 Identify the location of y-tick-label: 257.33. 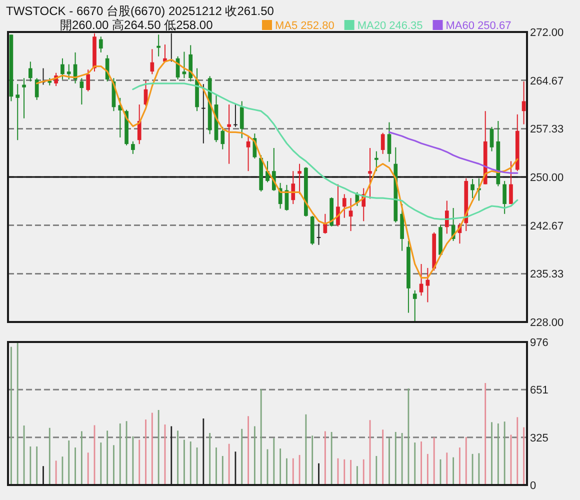
(547, 130).